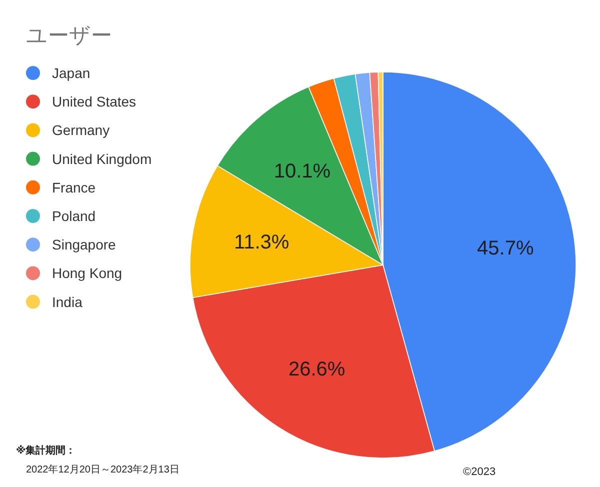 The image size is (600, 487). I want to click on data-label: 11.3%, so click(262, 242).